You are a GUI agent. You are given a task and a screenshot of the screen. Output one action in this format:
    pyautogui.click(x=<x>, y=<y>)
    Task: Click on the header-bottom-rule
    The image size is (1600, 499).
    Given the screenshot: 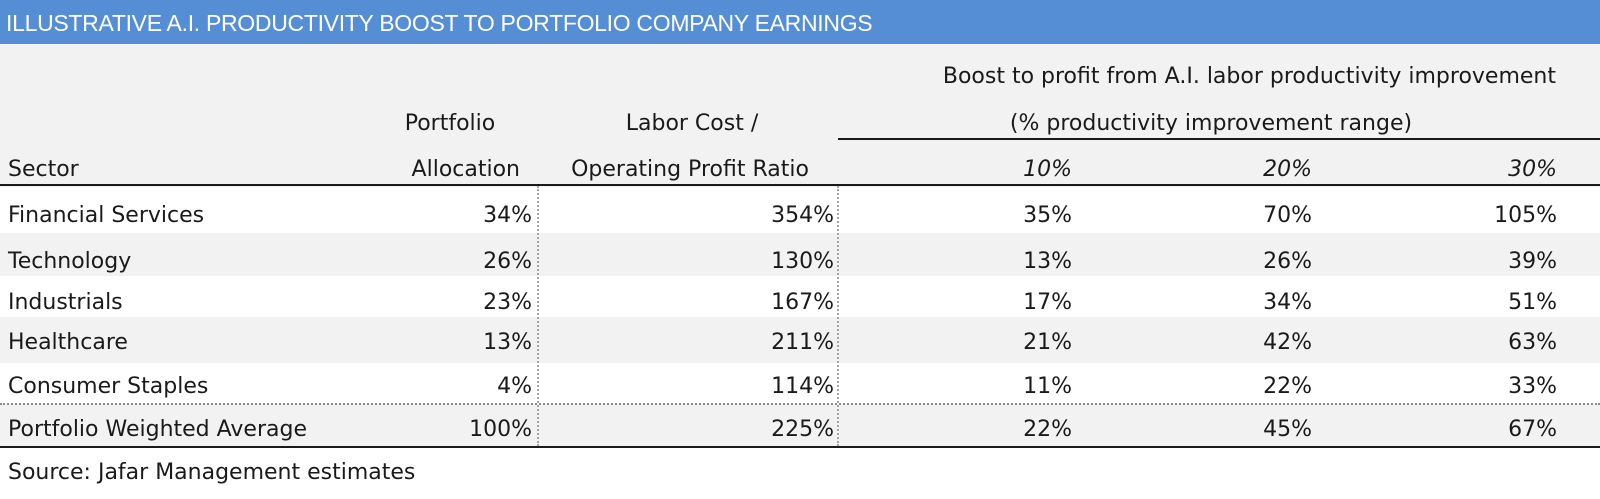 What is the action you would take?
    pyautogui.click(x=800, y=185)
    